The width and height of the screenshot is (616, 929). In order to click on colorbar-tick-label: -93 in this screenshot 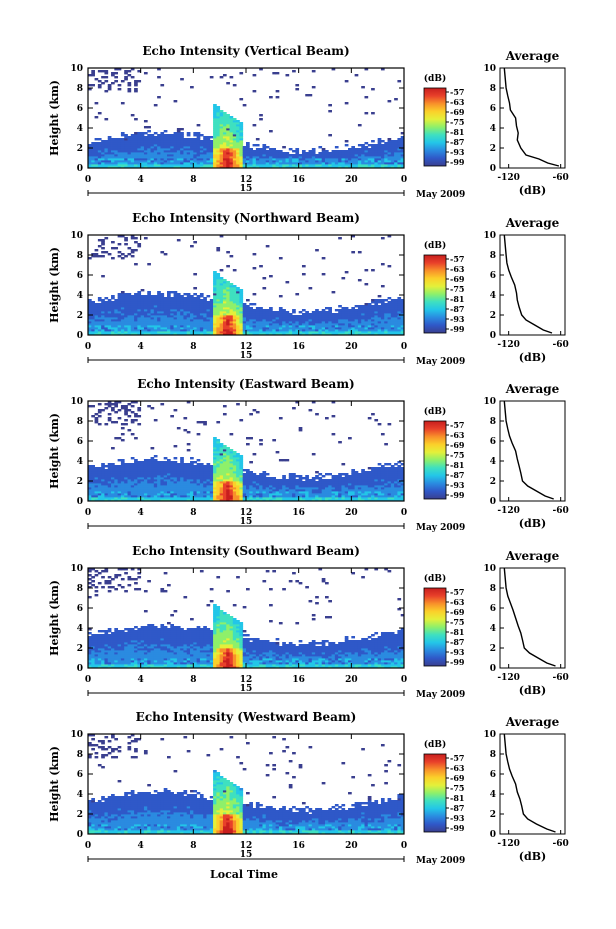, I will do `click(457, 319)`.